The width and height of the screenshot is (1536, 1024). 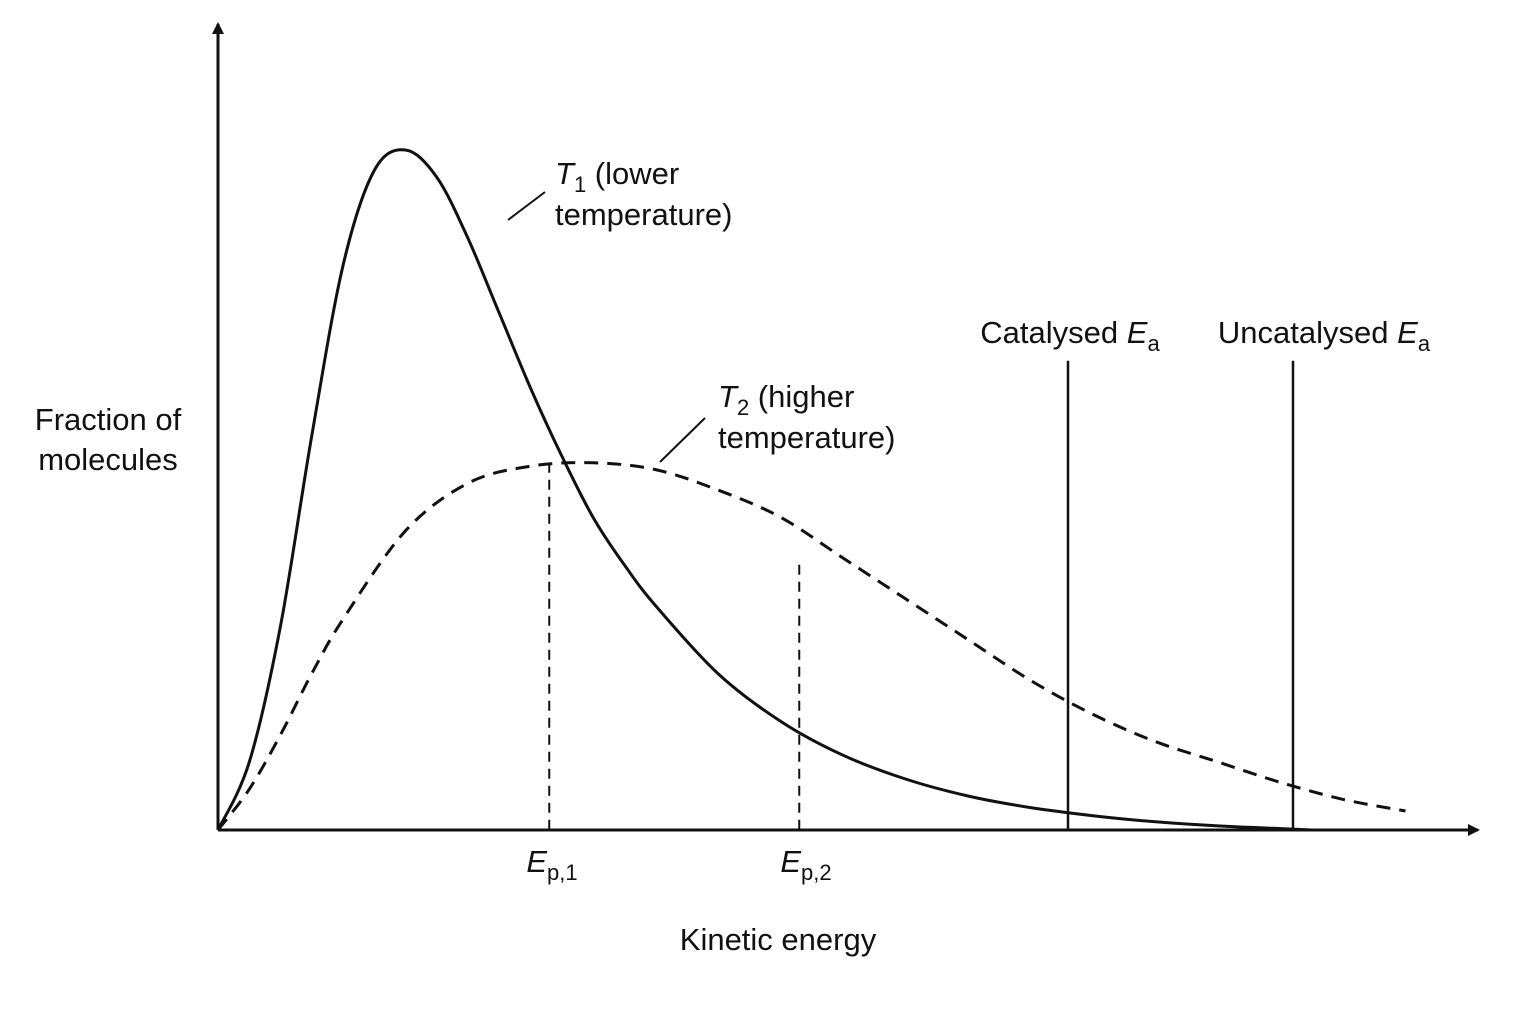 I want to click on y-axis-label-line-2: molecules, so click(x=108, y=459).